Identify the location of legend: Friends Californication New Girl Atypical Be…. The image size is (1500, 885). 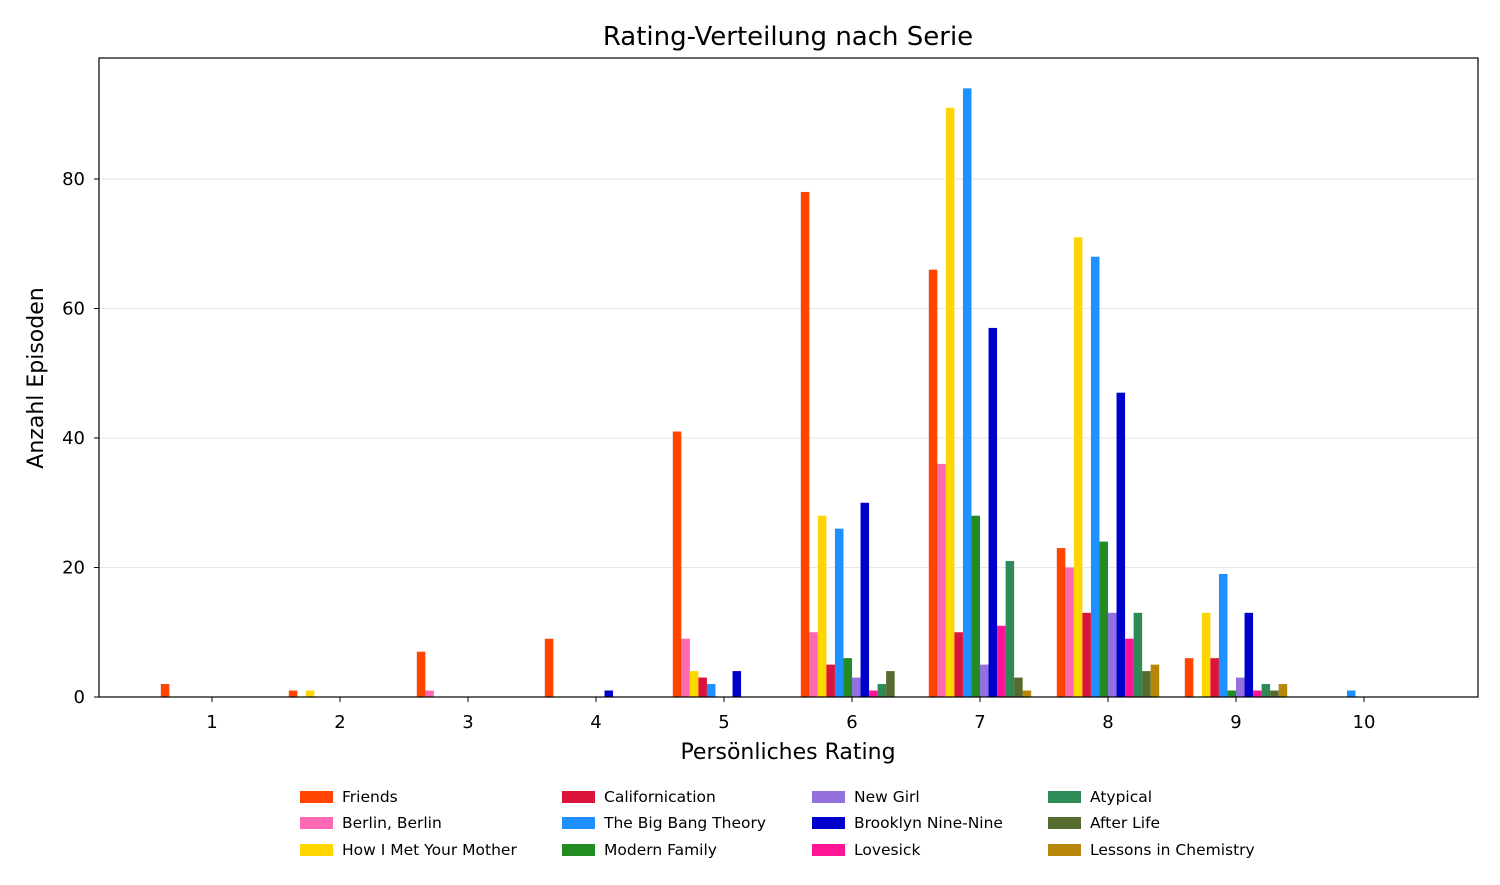
(789, 823).